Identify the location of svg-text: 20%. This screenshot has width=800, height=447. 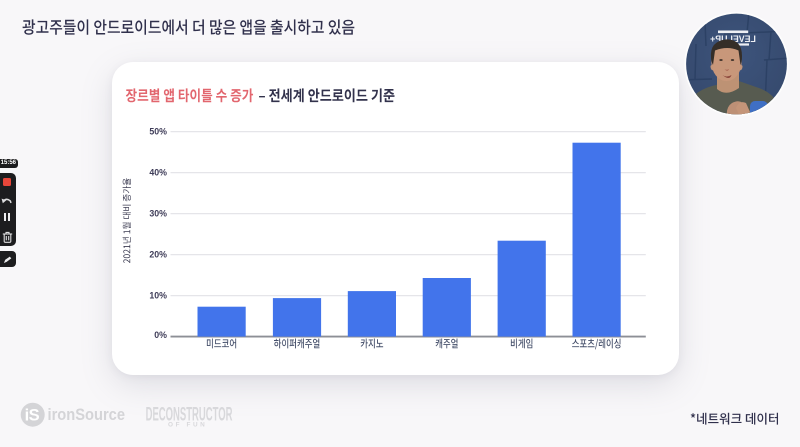
(158, 255).